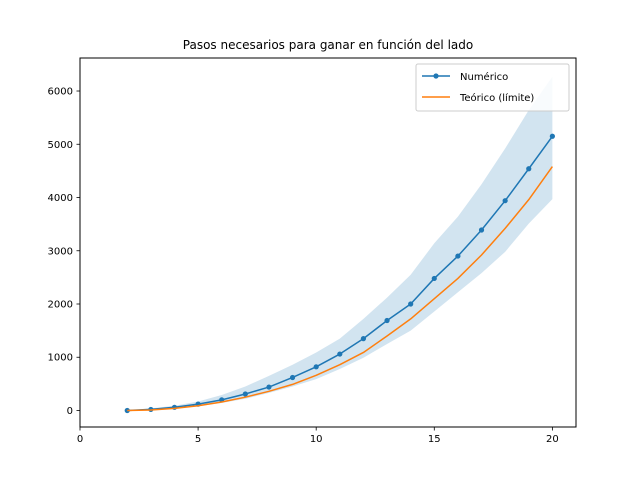 The height and width of the screenshot is (480, 640). What do you see at coordinates (60, 358) in the screenshot?
I see `y-tick-label: 1000` at bounding box center [60, 358].